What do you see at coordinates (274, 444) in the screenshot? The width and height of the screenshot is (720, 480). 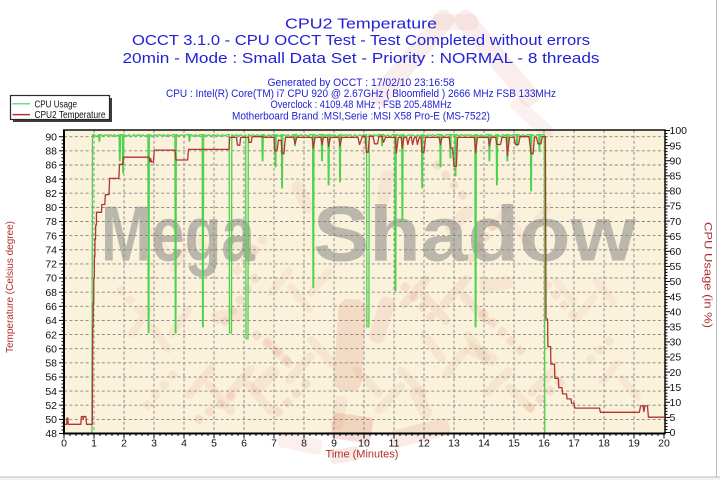 I see `svg-text: 7` at bounding box center [274, 444].